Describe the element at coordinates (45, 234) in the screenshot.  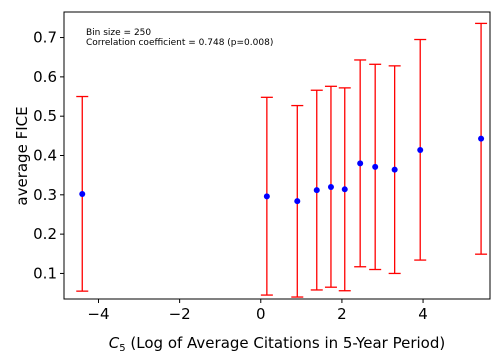
I see `y-tick-label: 0.2` at that location.